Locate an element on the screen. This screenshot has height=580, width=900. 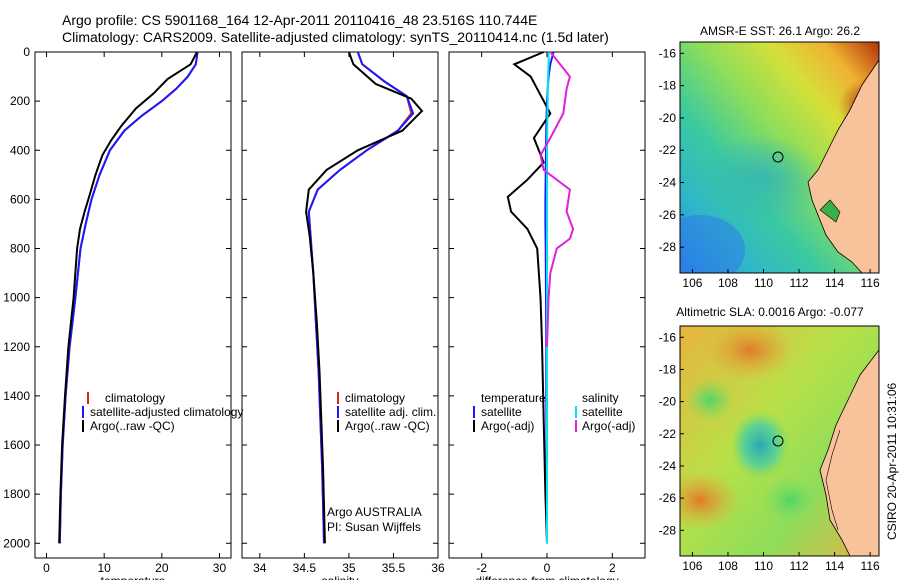
y-tick-label: 1200 is located at coordinates (16, 347).